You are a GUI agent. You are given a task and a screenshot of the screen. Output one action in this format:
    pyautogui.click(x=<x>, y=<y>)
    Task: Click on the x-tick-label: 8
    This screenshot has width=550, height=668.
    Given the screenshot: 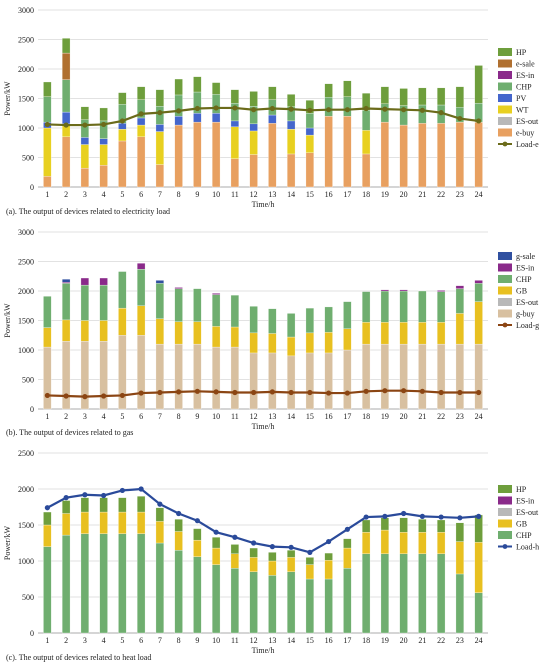 What is the action you would take?
    pyautogui.click(x=179, y=194)
    